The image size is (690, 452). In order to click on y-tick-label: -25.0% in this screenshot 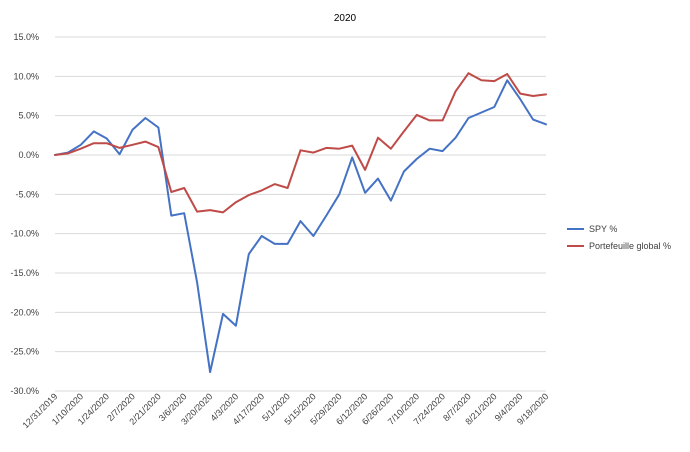, I will do `click(24, 352)`.